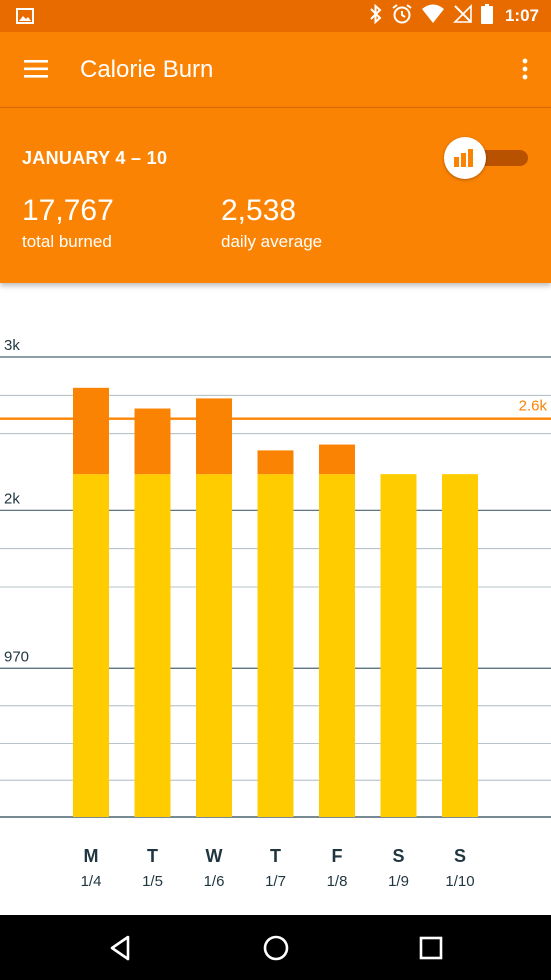  What do you see at coordinates (275, 107) in the screenshot?
I see `toolbar-divider` at bounding box center [275, 107].